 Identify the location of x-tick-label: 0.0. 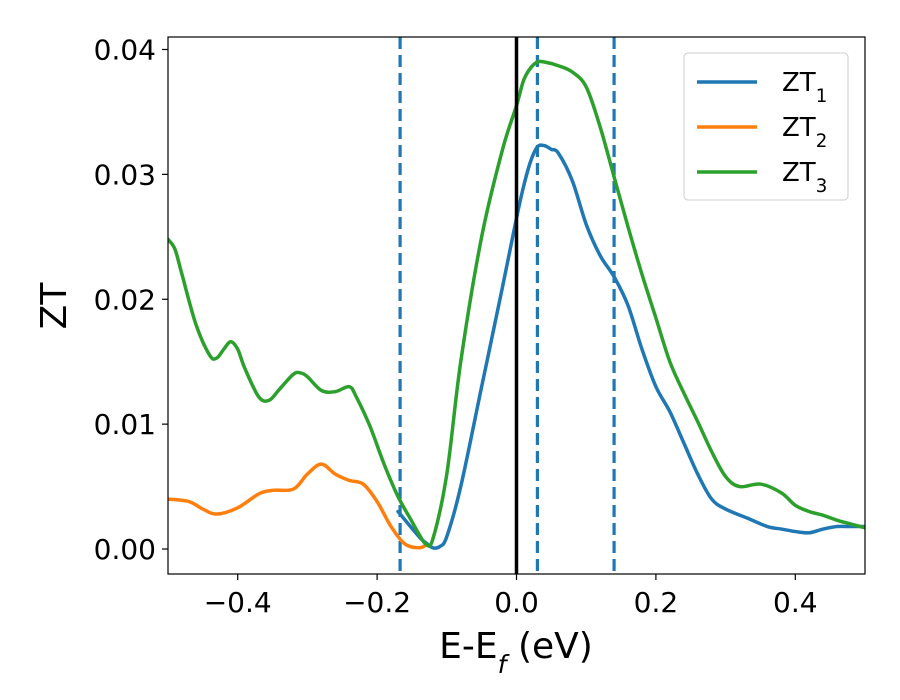
(516, 602).